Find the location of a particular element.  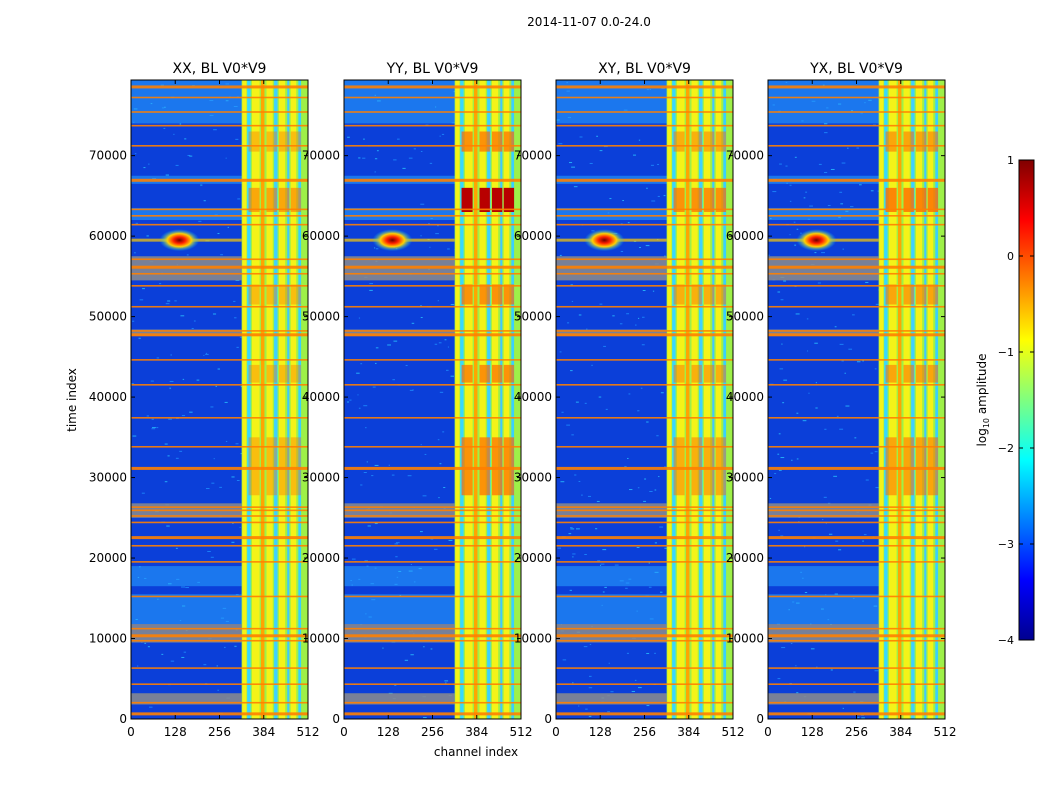

panel-title: XX, BL V0*V9 is located at coordinates (220, 69).